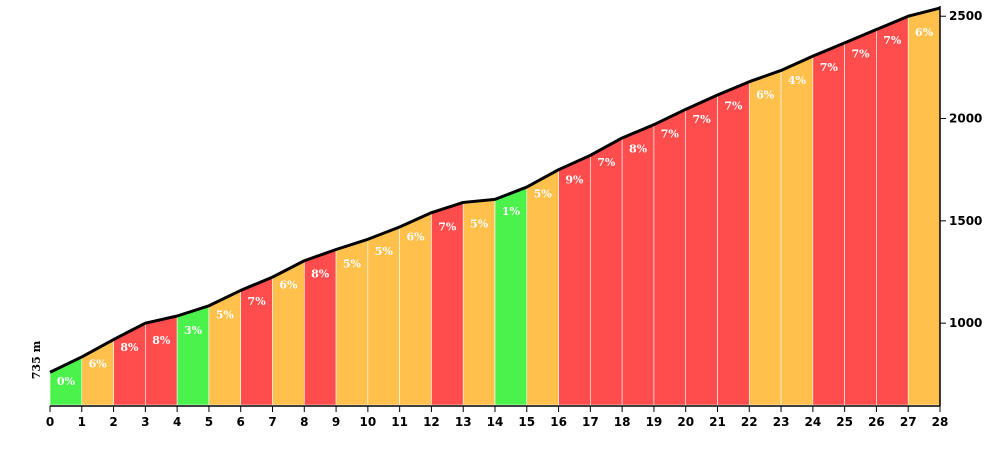  What do you see at coordinates (844, 422) in the screenshot?
I see `x-tick-label-25: 25` at bounding box center [844, 422].